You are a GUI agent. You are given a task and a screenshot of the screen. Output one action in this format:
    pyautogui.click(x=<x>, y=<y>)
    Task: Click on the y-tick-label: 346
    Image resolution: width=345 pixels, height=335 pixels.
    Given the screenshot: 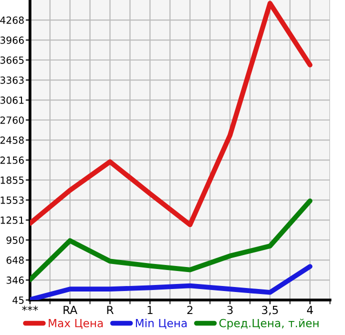 What is the action you would take?
    pyautogui.click(x=15, y=280)
    